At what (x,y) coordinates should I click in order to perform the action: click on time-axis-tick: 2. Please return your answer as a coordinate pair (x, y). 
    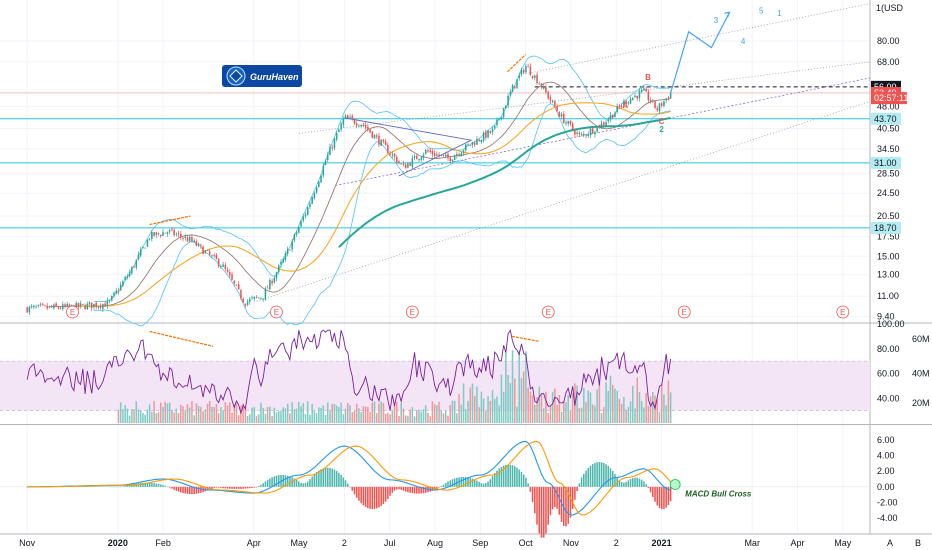
    Looking at the image, I should click on (344, 543).